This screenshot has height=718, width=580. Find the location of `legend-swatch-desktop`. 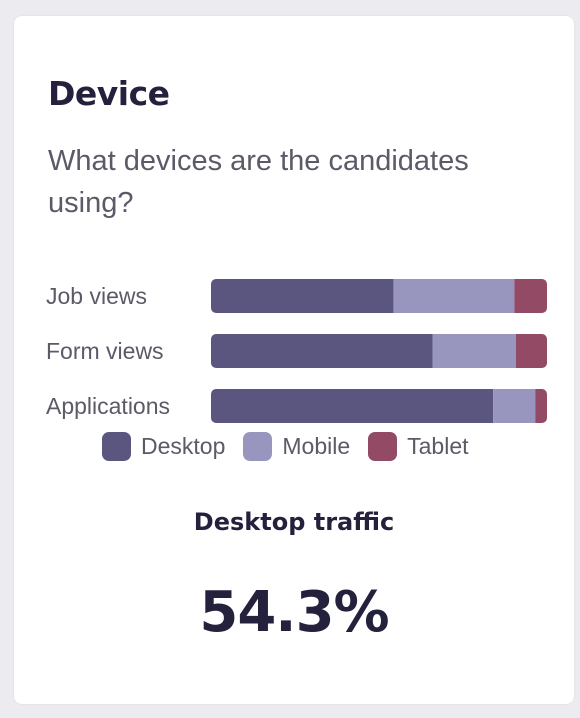

legend-swatch-desktop is located at coordinates (116, 446).